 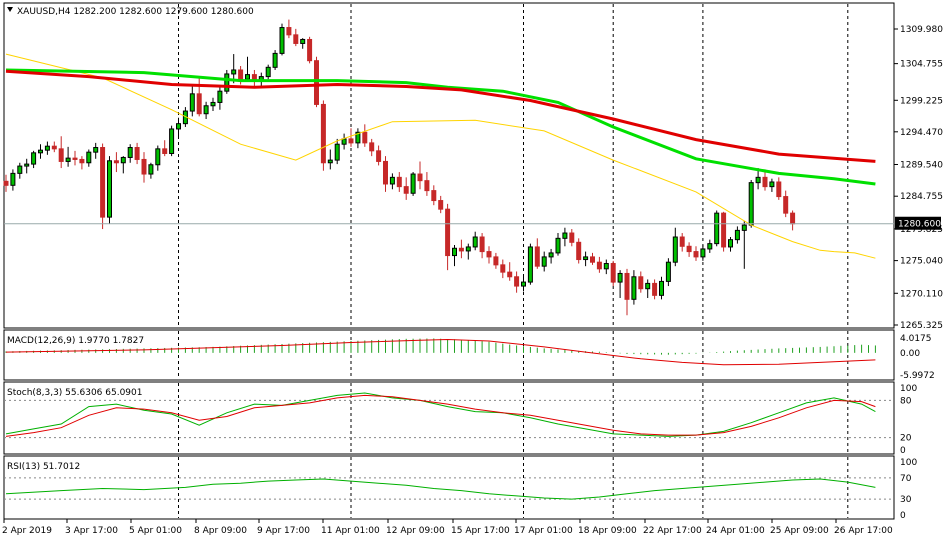 I want to click on time-tick-label: 17 Apr 01:00, so click(x=543, y=531).